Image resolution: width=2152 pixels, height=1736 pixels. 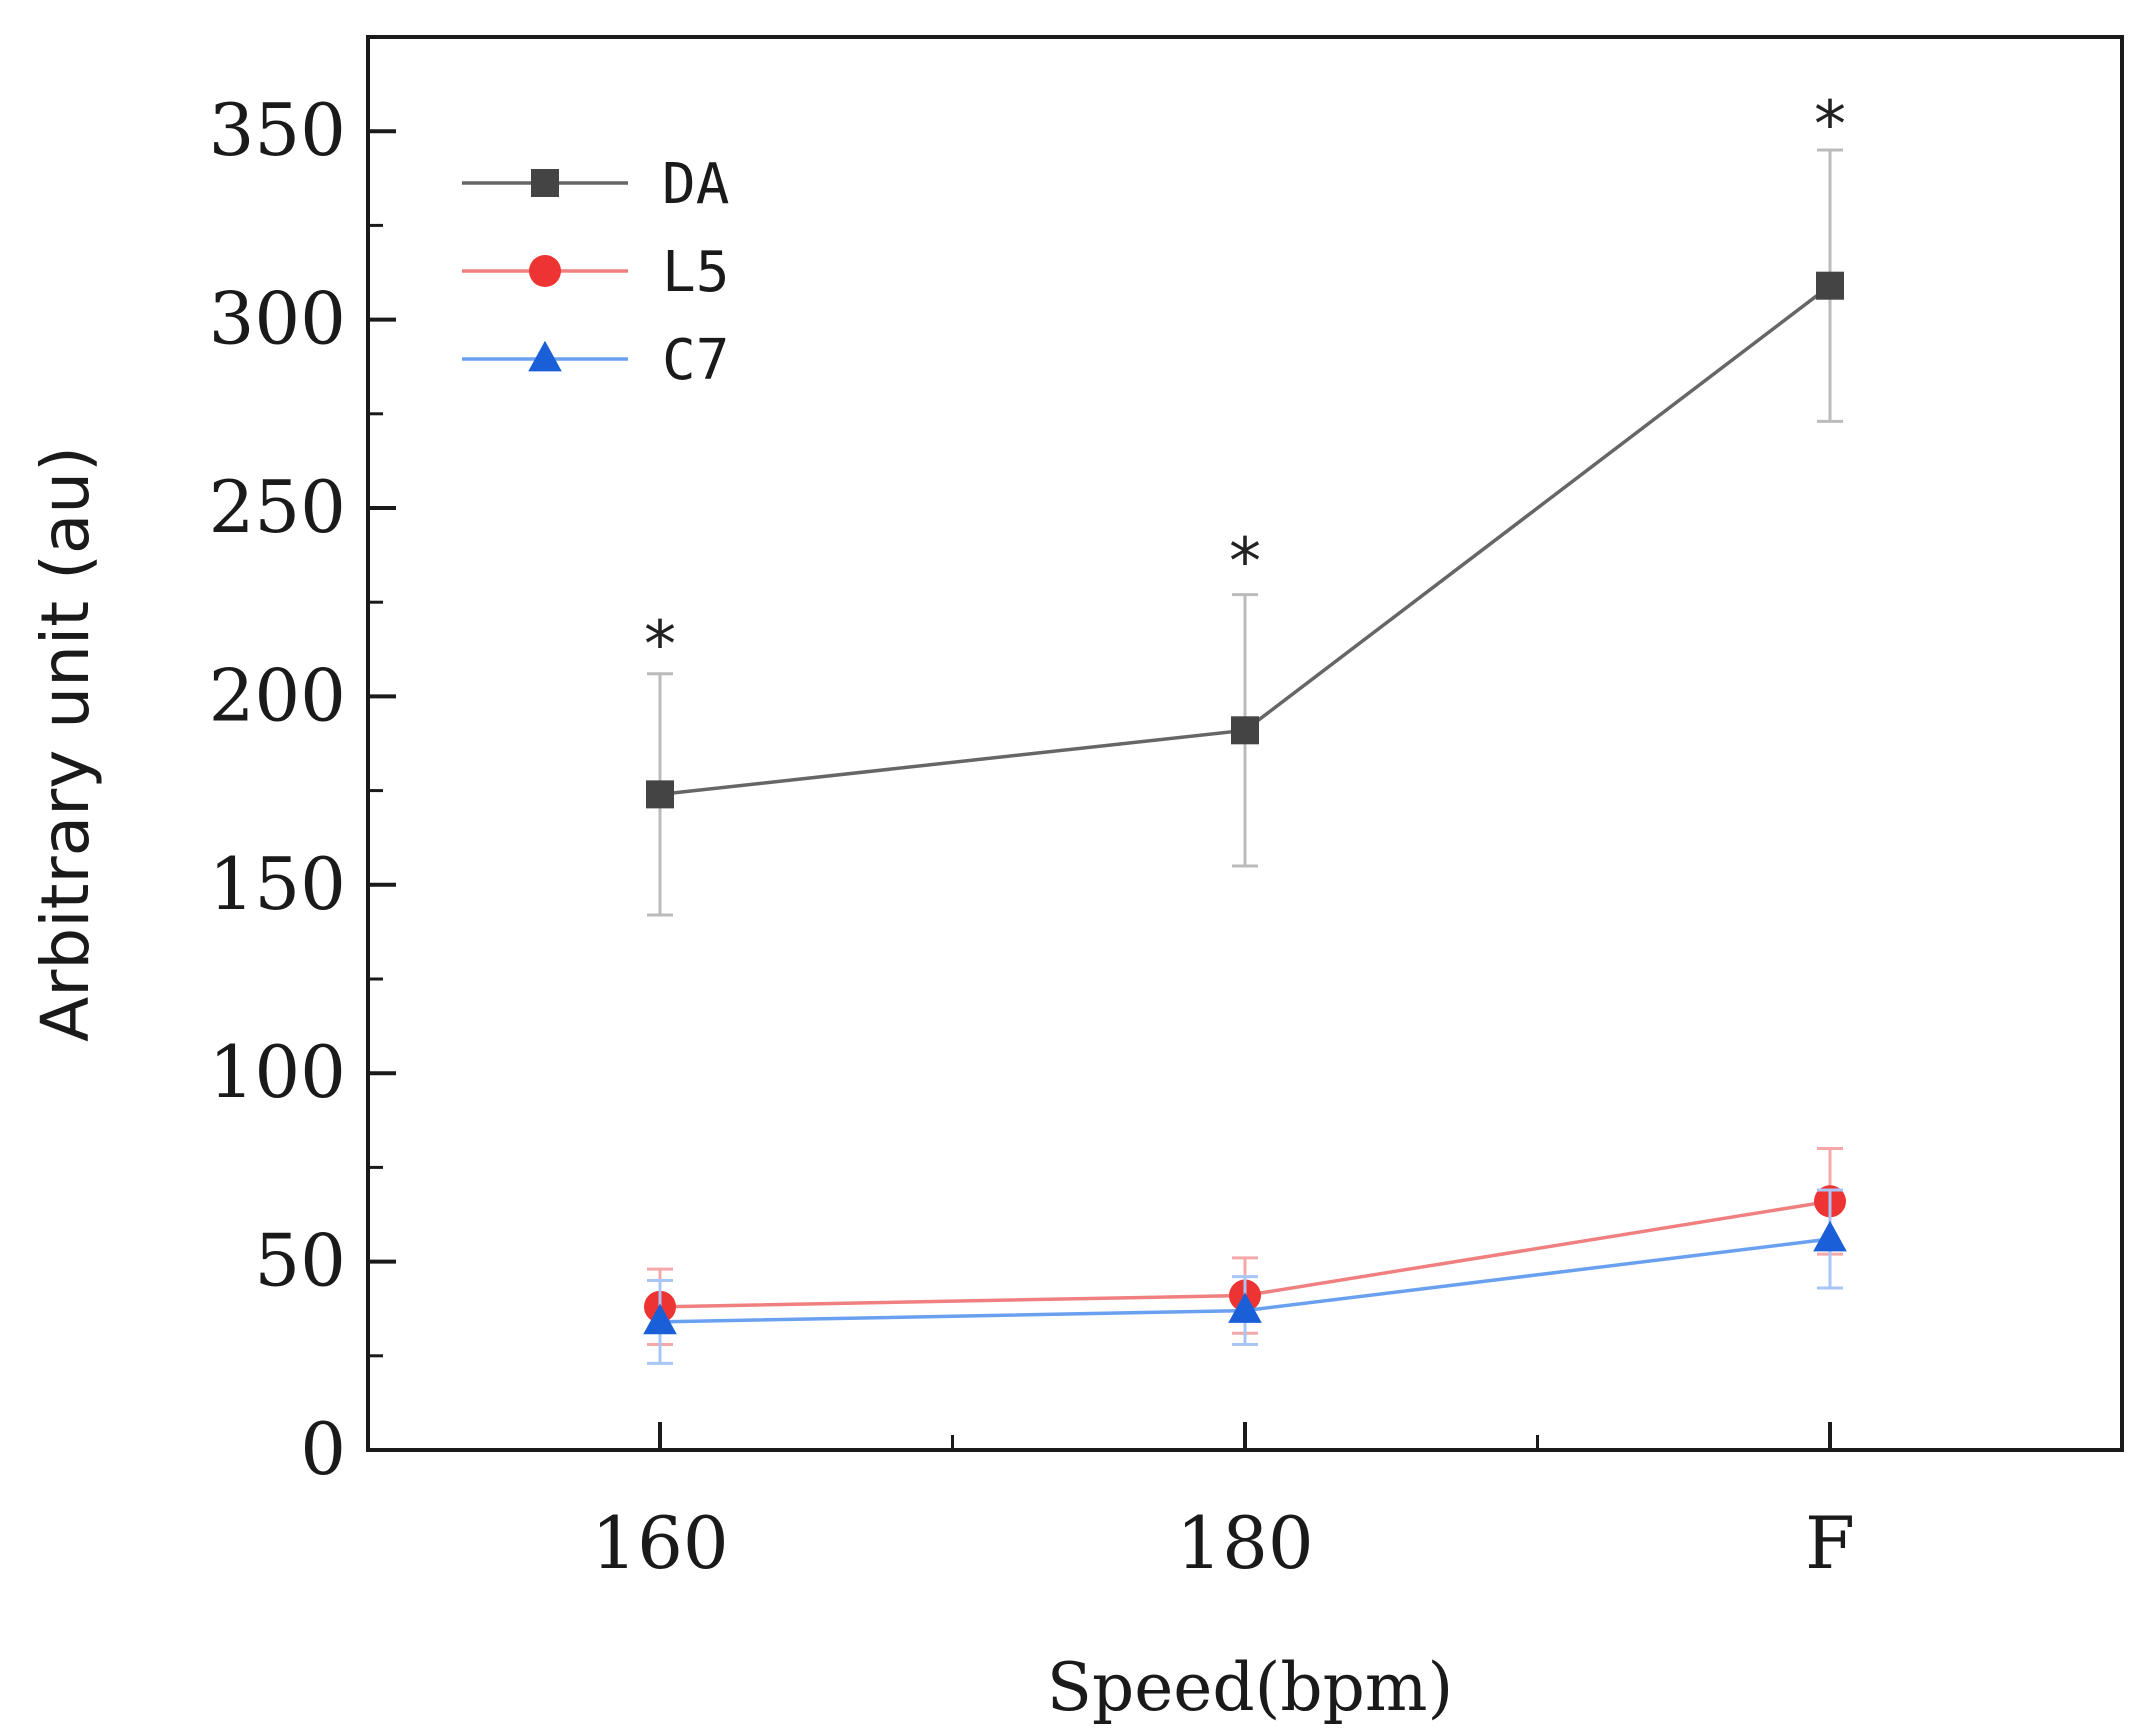 What do you see at coordinates (1830, 126) in the screenshot?
I see `significance-marker-F: *` at bounding box center [1830, 126].